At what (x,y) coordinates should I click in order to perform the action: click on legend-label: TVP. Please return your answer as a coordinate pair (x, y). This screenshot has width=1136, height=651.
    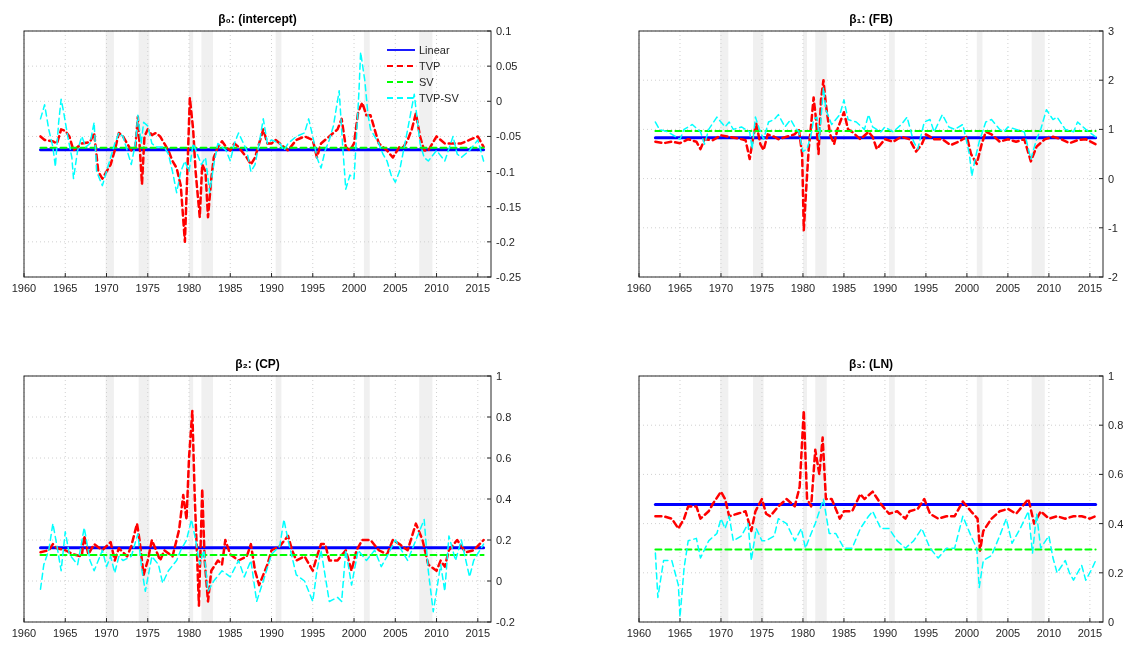
    Looking at the image, I should click on (430, 66).